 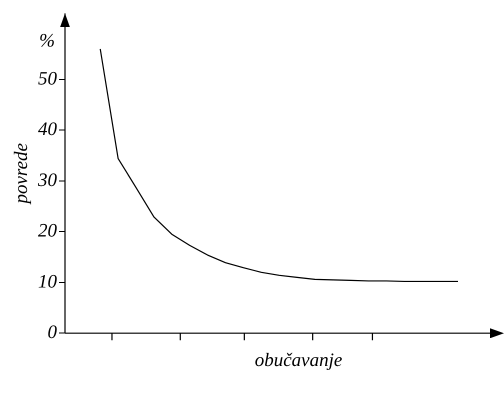 I want to click on y-tick-label: 50, so click(x=48, y=79).